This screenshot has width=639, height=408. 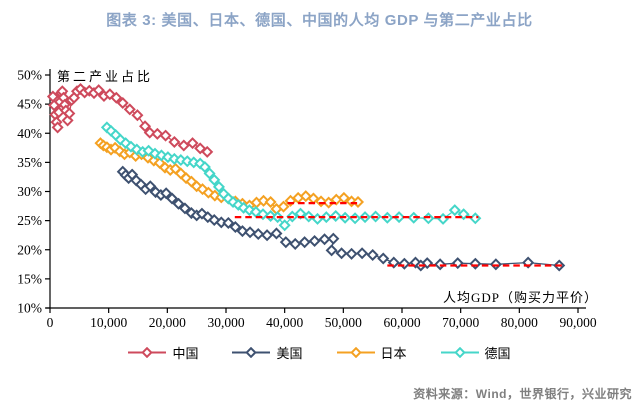 I want to click on legend-marker-icon-japan, so click(x=355, y=352).